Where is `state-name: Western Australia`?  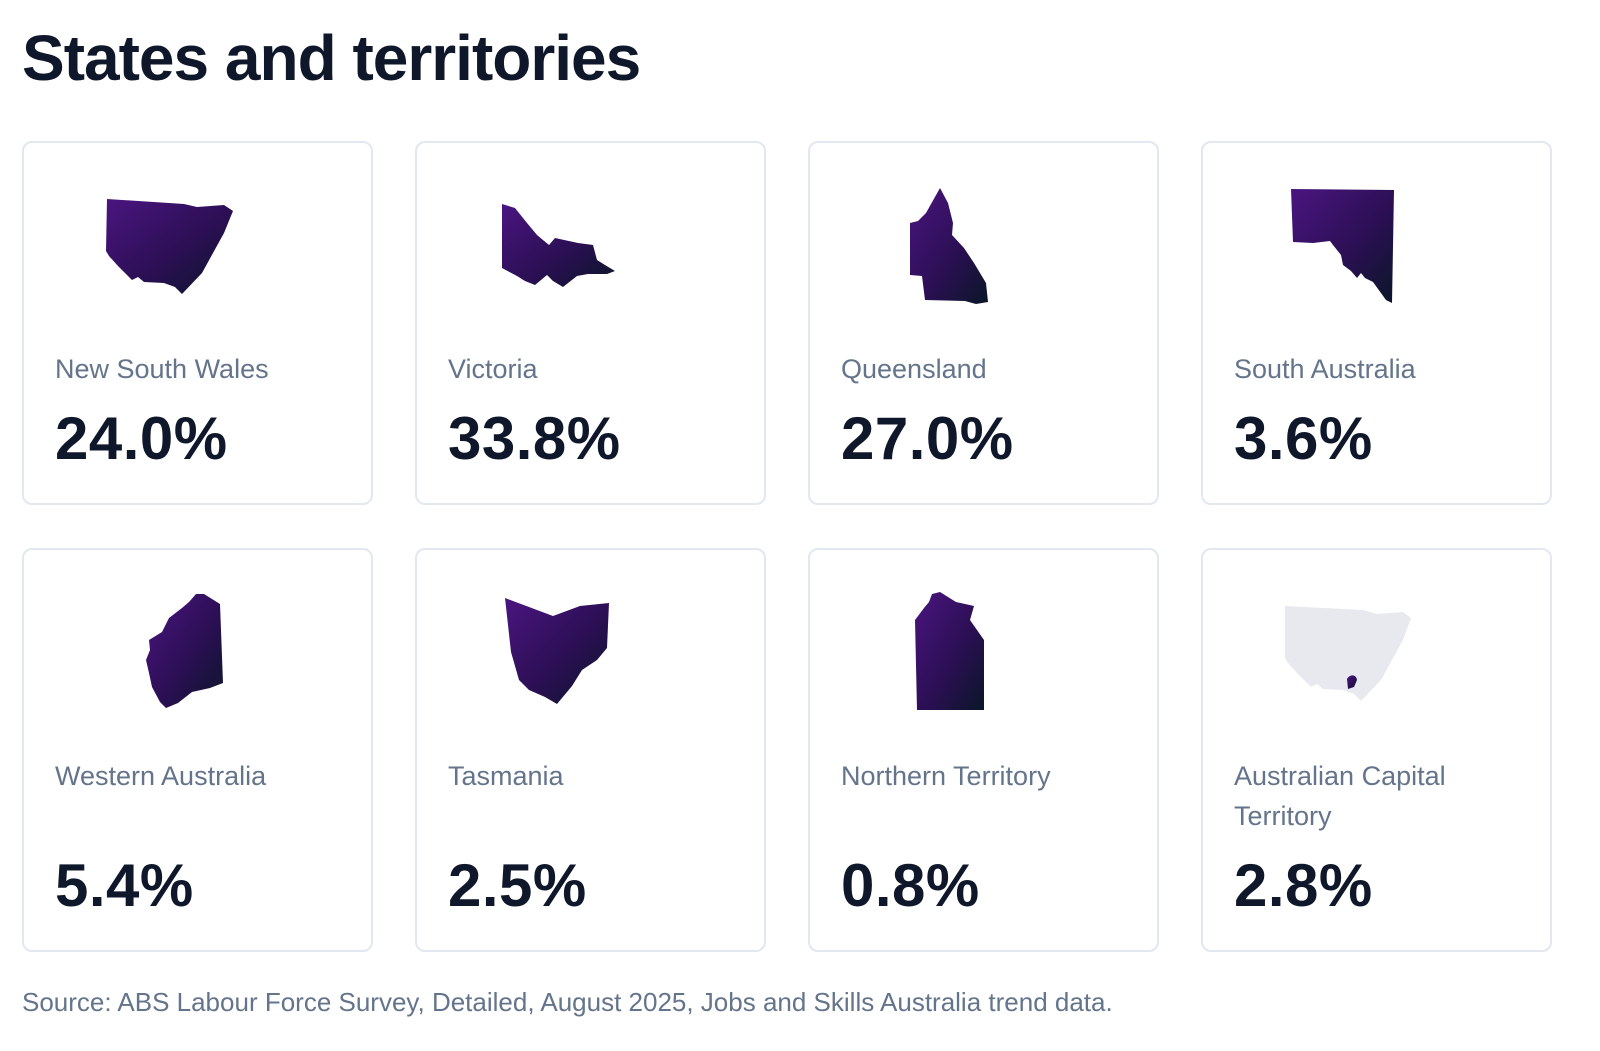
state-name: Western Australia is located at coordinates (161, 776).